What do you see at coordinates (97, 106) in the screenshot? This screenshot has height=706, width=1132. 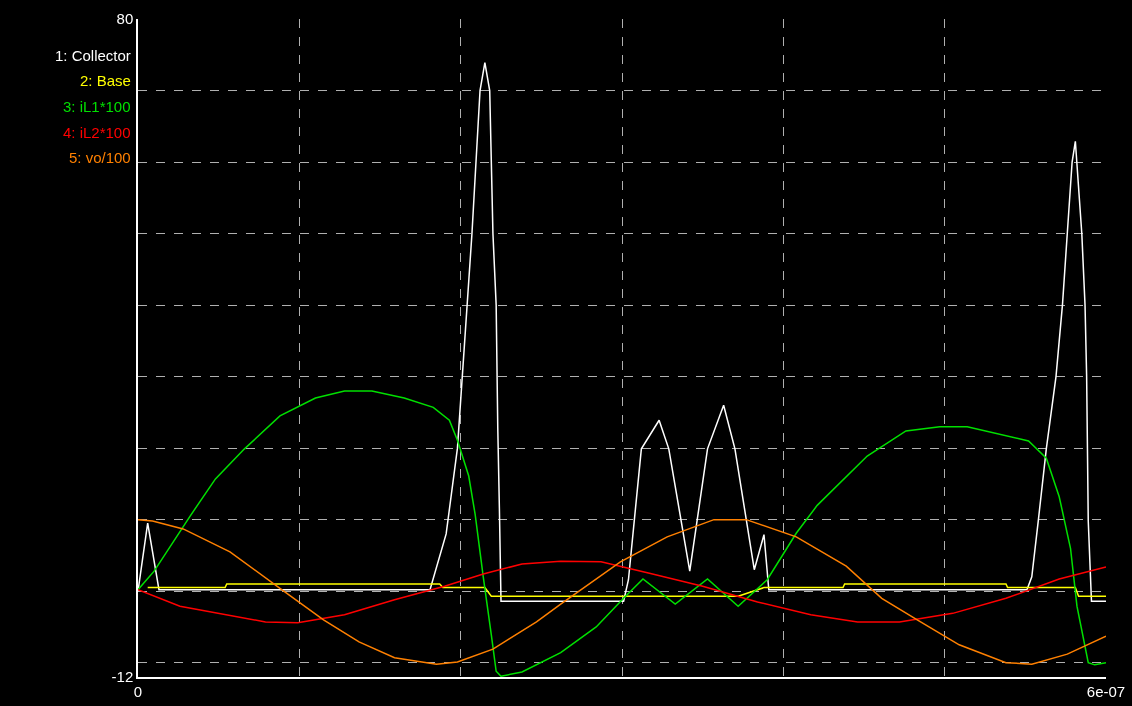 I see `text: 3: iL1*100` at bounding box center [97, 106].